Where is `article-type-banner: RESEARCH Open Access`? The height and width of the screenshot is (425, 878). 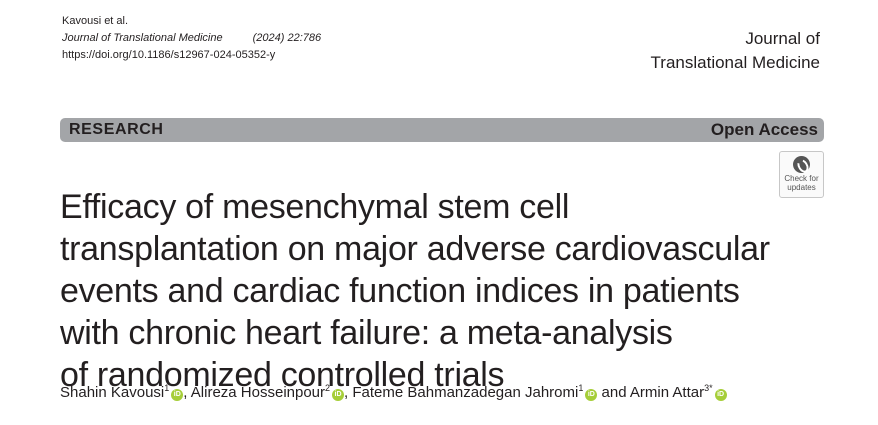 article-type-banner: RESEARCH Open Access is located at coordinates (442, 130).